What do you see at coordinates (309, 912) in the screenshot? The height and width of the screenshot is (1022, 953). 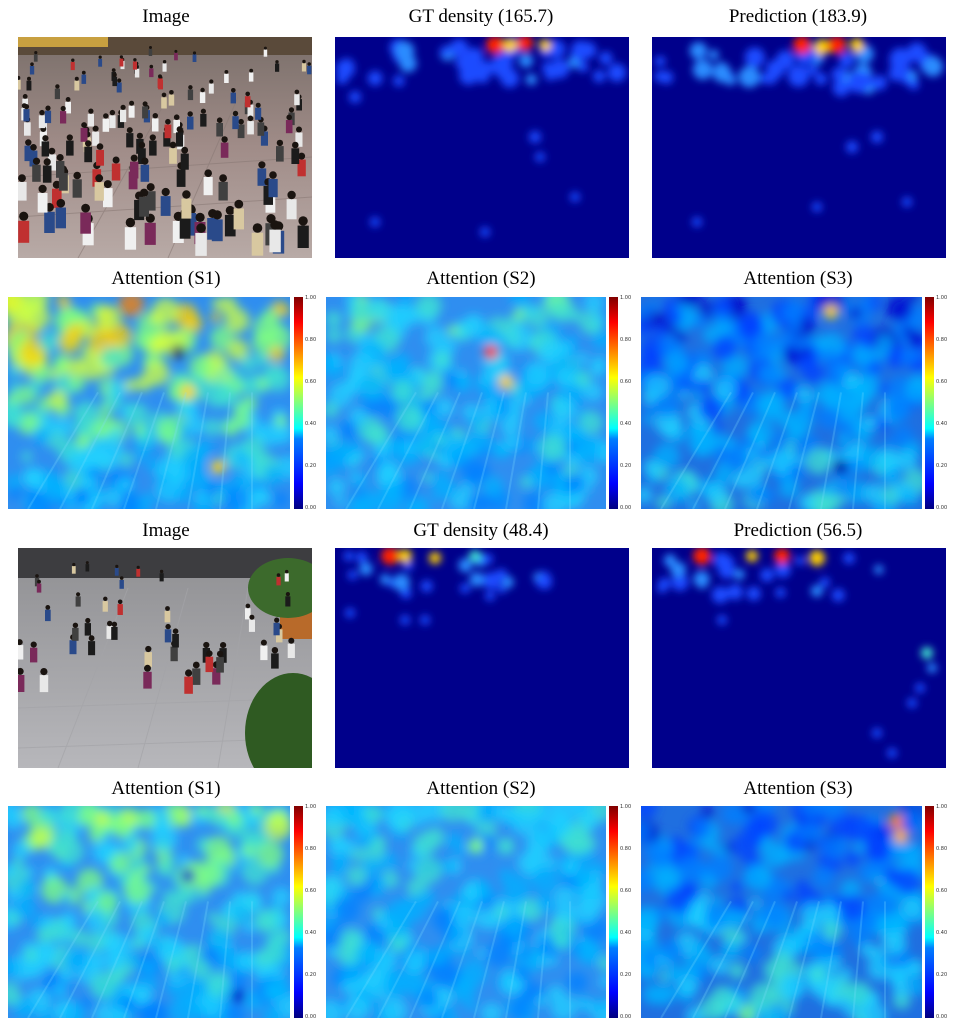 I see `colorbar-2a: 1.00 0.80 0.60 0.40 0.20 0.00` at bounding box center [309, 912].